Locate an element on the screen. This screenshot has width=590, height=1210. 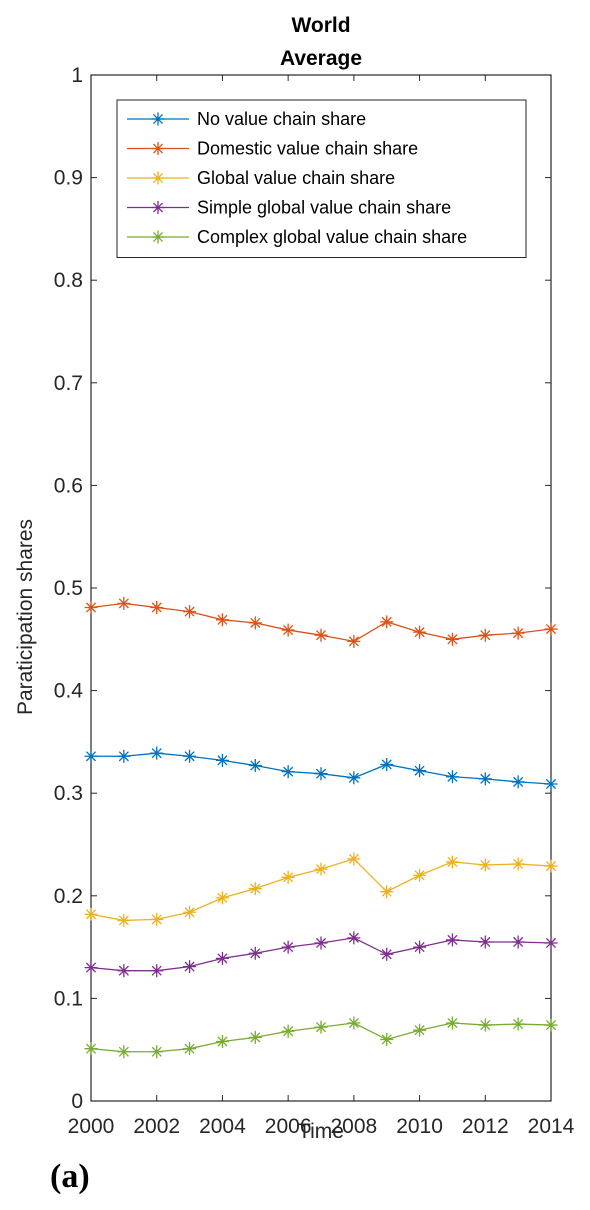
x-tick-label: 2004 is located at coordinates (222, 1126).